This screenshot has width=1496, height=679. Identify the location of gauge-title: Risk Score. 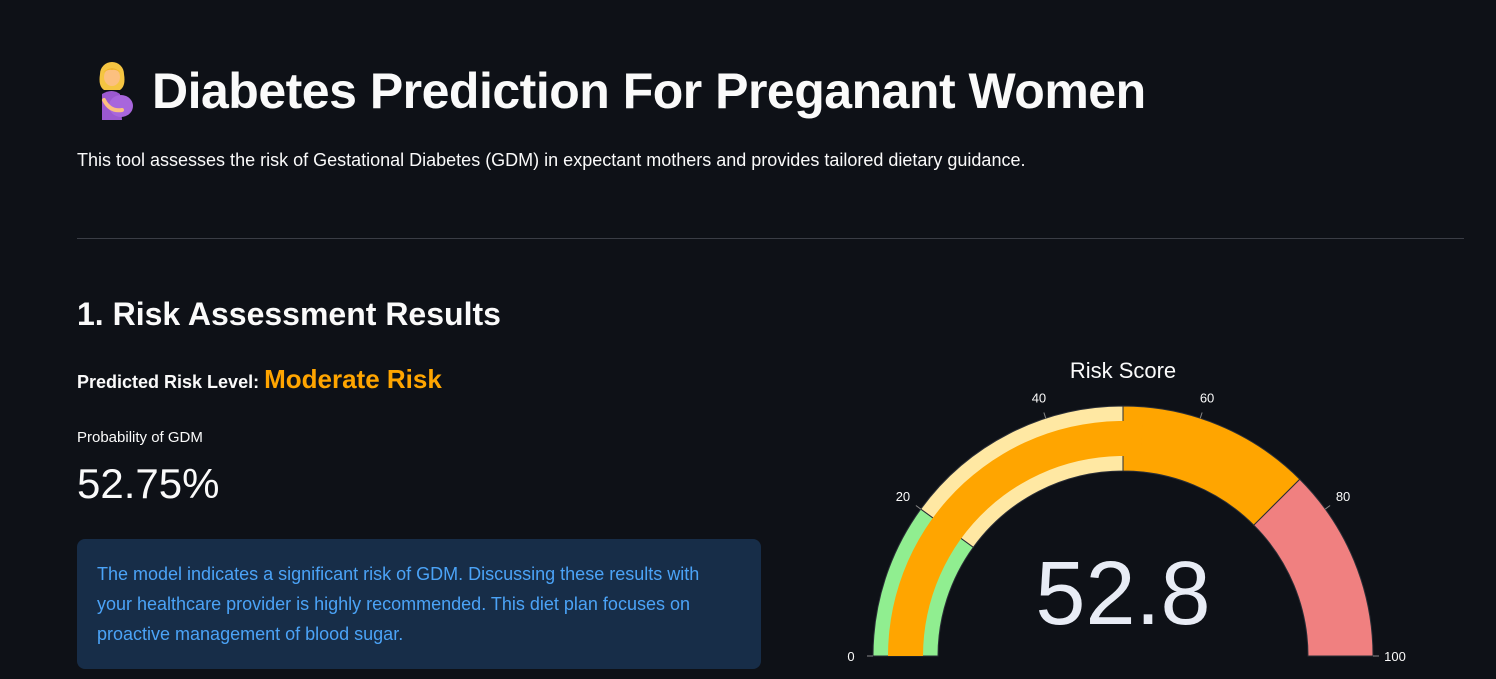
(1123, 370).